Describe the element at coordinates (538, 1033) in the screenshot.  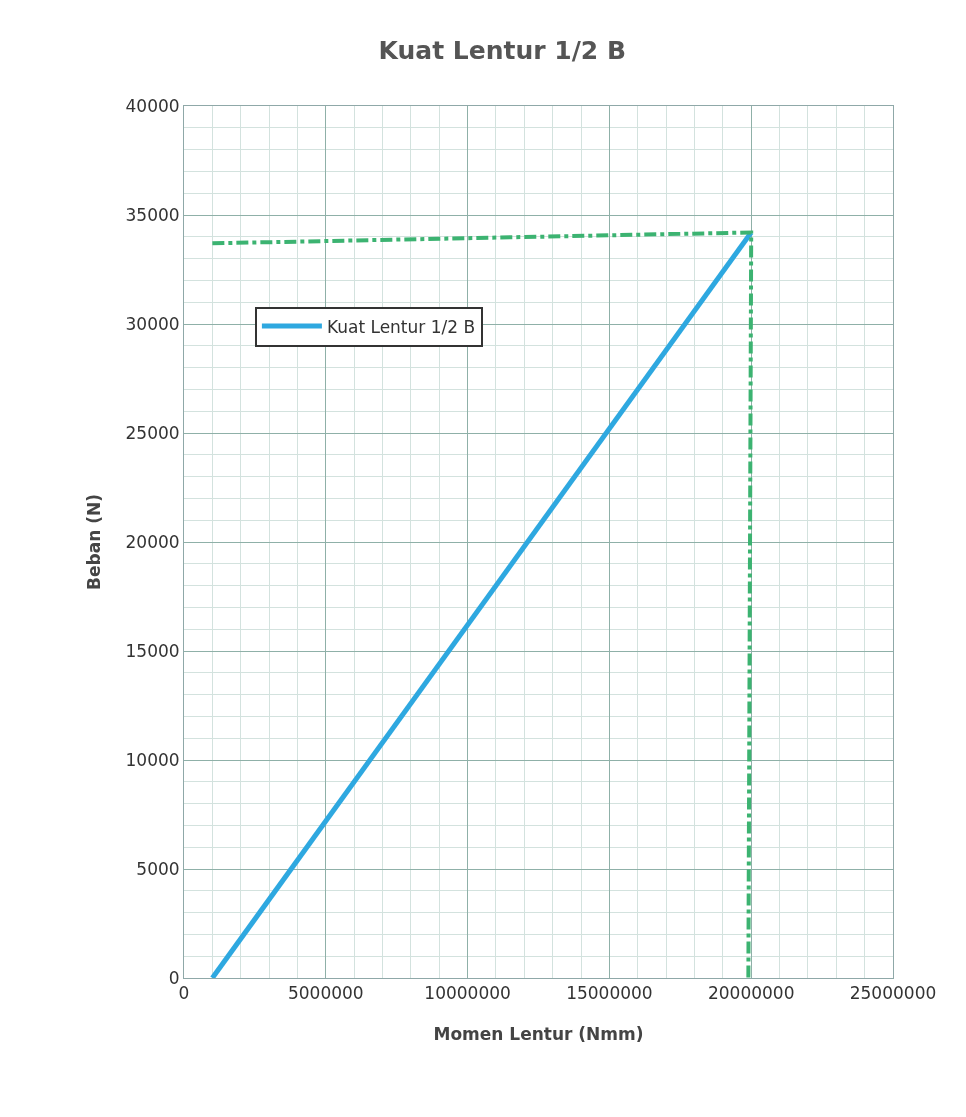
I see `x-axis-title: Momen Lentur (Nmm)` at that location.